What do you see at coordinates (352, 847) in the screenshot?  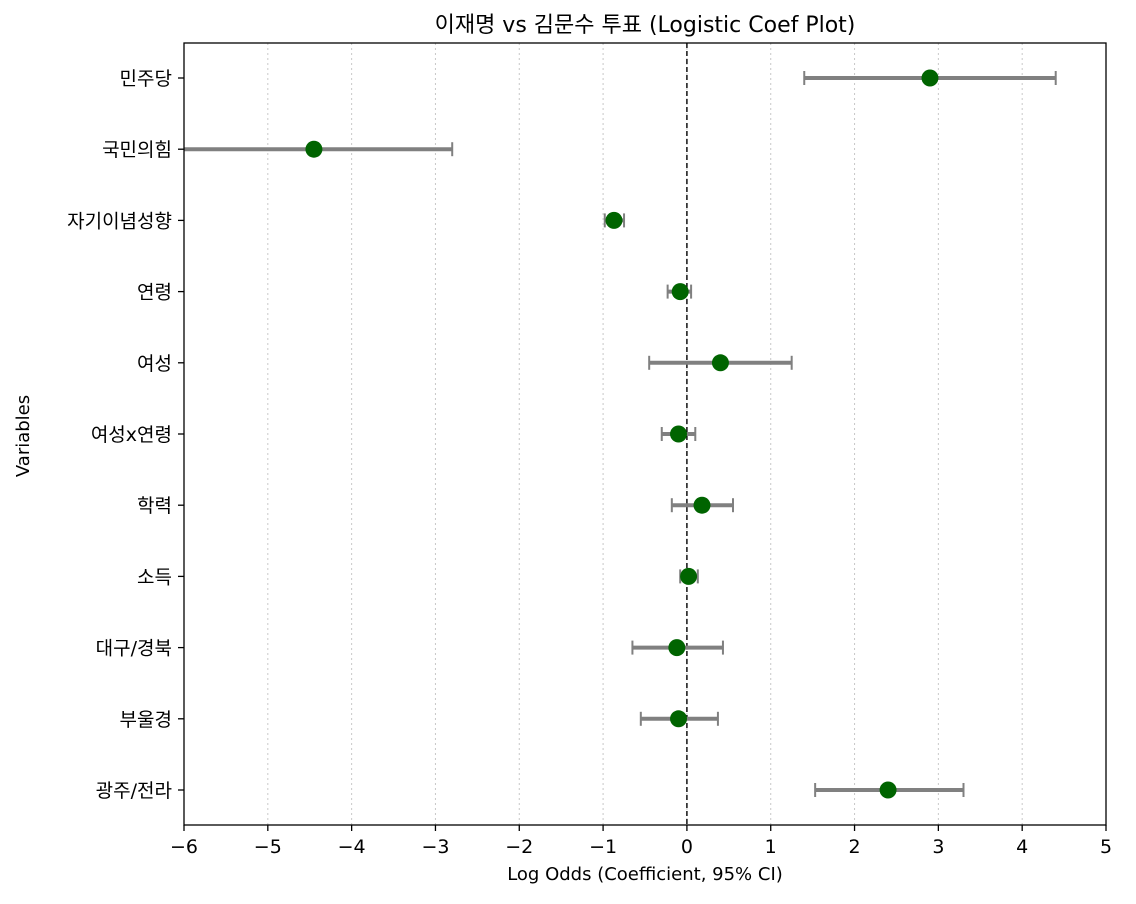 I see `x-tick-label: −4` at bounding box center [352, 847].